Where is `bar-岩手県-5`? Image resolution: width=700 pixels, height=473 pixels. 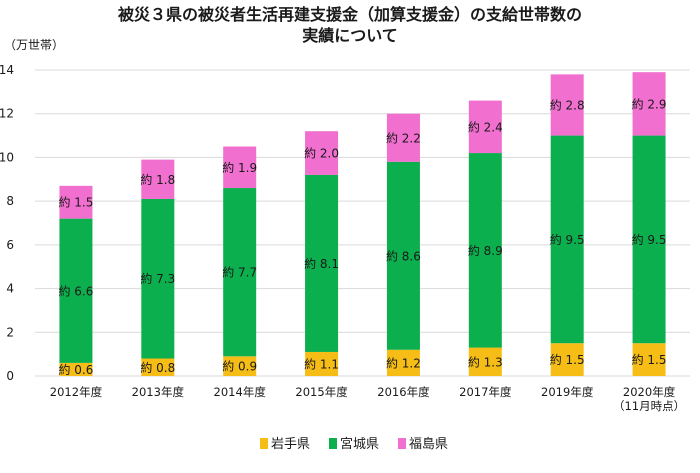 bar-岩手県-5 is located at coordinates (485, 361).